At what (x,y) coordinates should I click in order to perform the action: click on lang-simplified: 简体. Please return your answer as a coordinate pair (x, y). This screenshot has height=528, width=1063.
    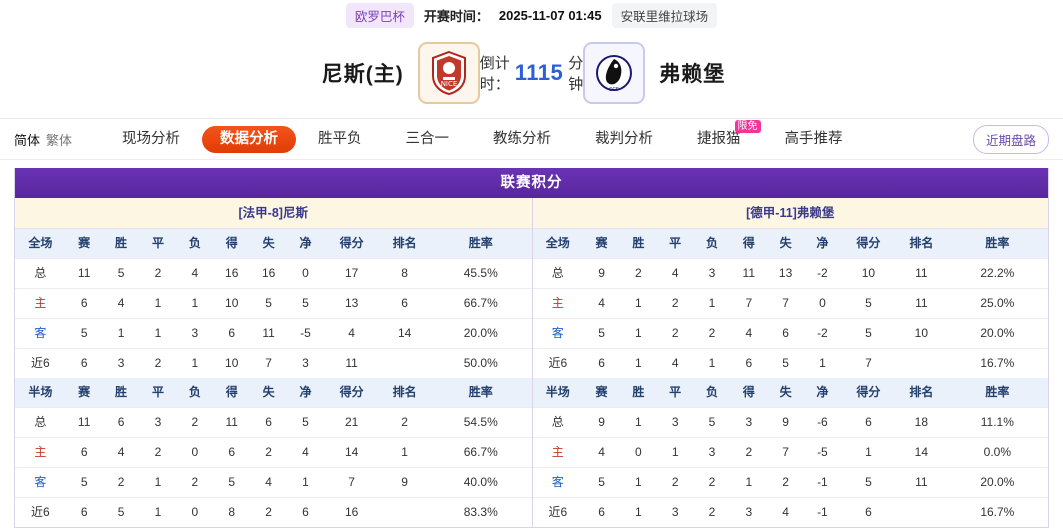
    Looking at the image, I should click on (27, 140).